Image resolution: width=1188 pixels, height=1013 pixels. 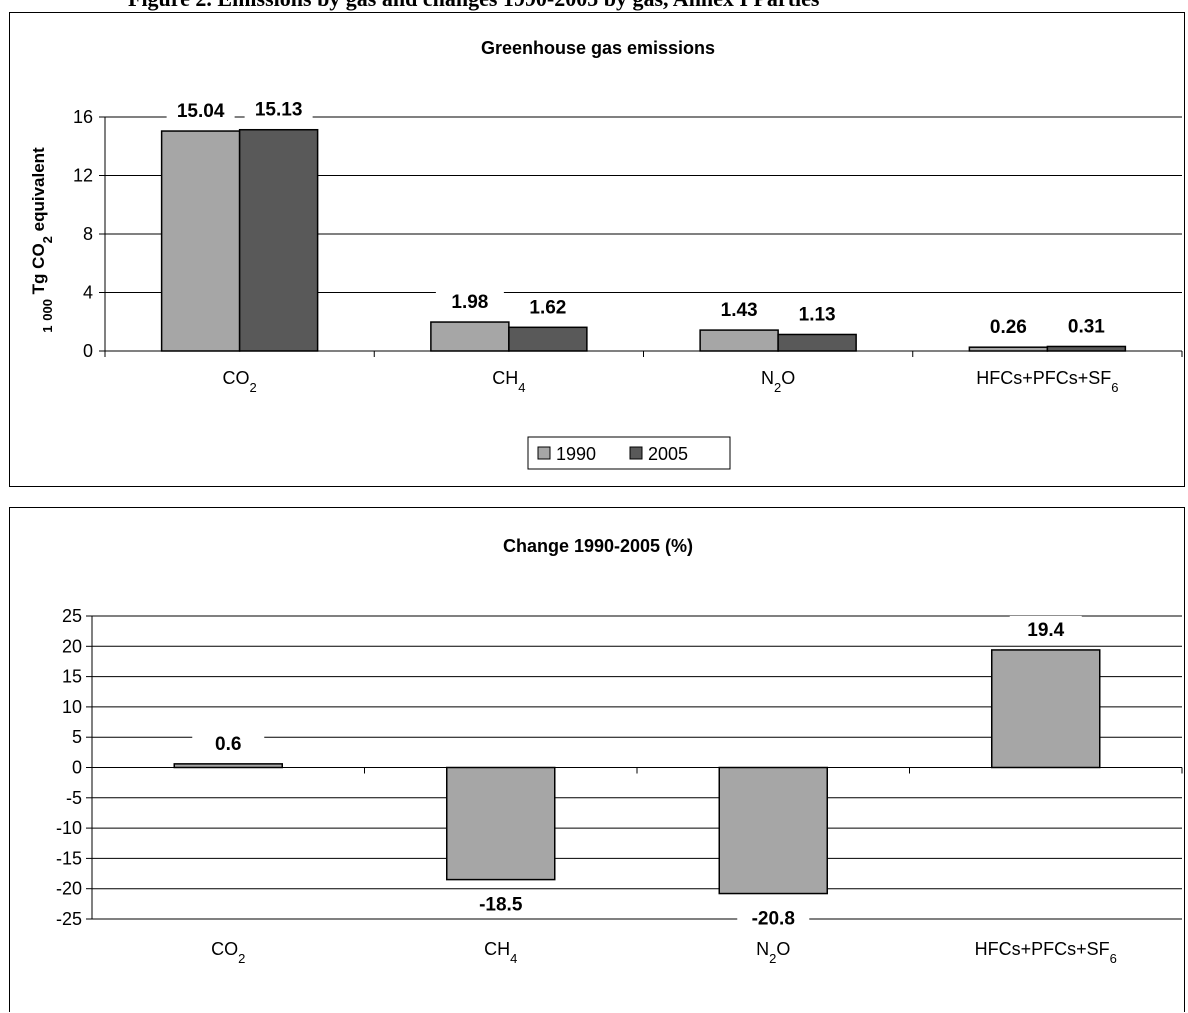 What do you see at coordinates (83, 176) in the screenshot?
I see `y-tick-label: 12` at bounding box center [83, 176].